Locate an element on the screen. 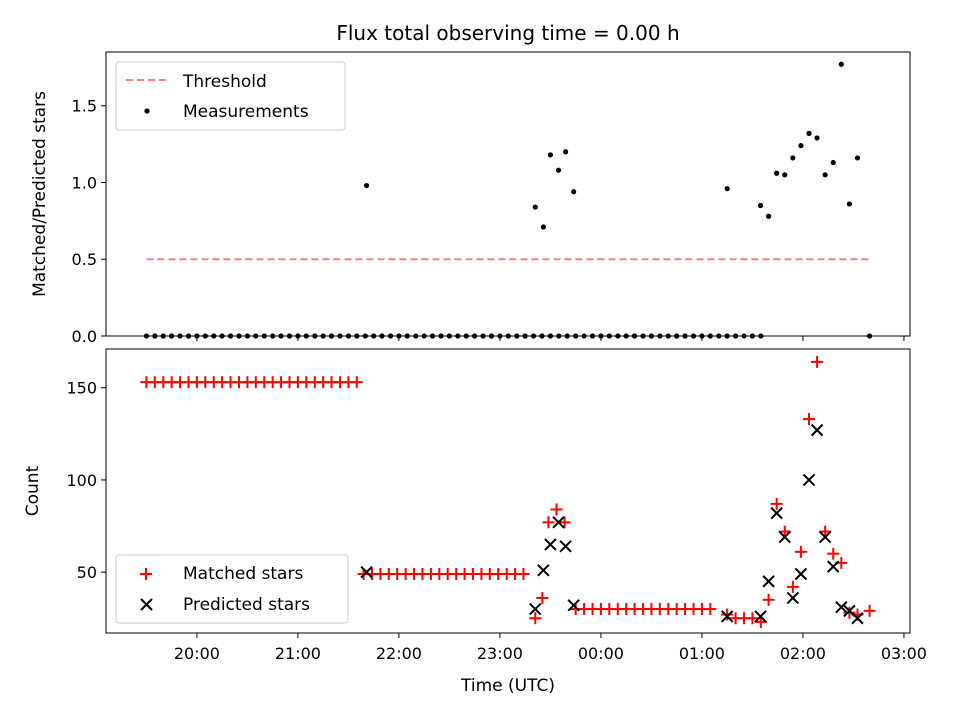 The image size is (960, 720). matched-stars-legend-swatch is located at coordinates (146, 574).